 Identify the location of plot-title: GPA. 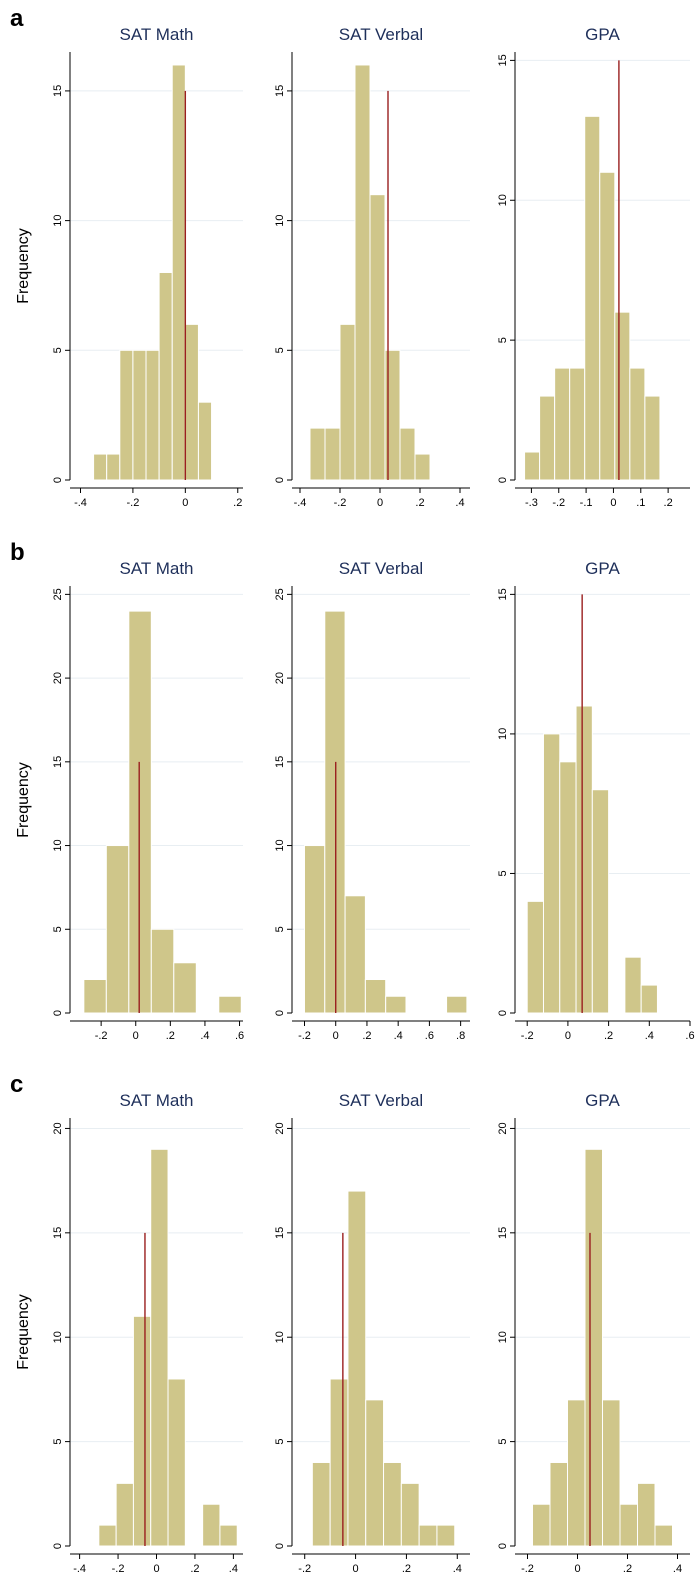
(602, 34).